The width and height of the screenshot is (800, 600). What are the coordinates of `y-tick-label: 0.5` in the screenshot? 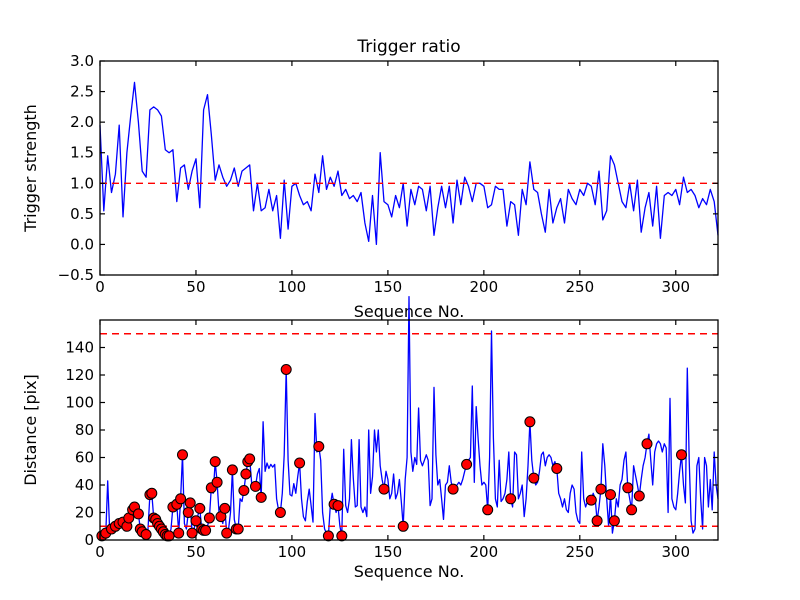 It's located at (82, 214).